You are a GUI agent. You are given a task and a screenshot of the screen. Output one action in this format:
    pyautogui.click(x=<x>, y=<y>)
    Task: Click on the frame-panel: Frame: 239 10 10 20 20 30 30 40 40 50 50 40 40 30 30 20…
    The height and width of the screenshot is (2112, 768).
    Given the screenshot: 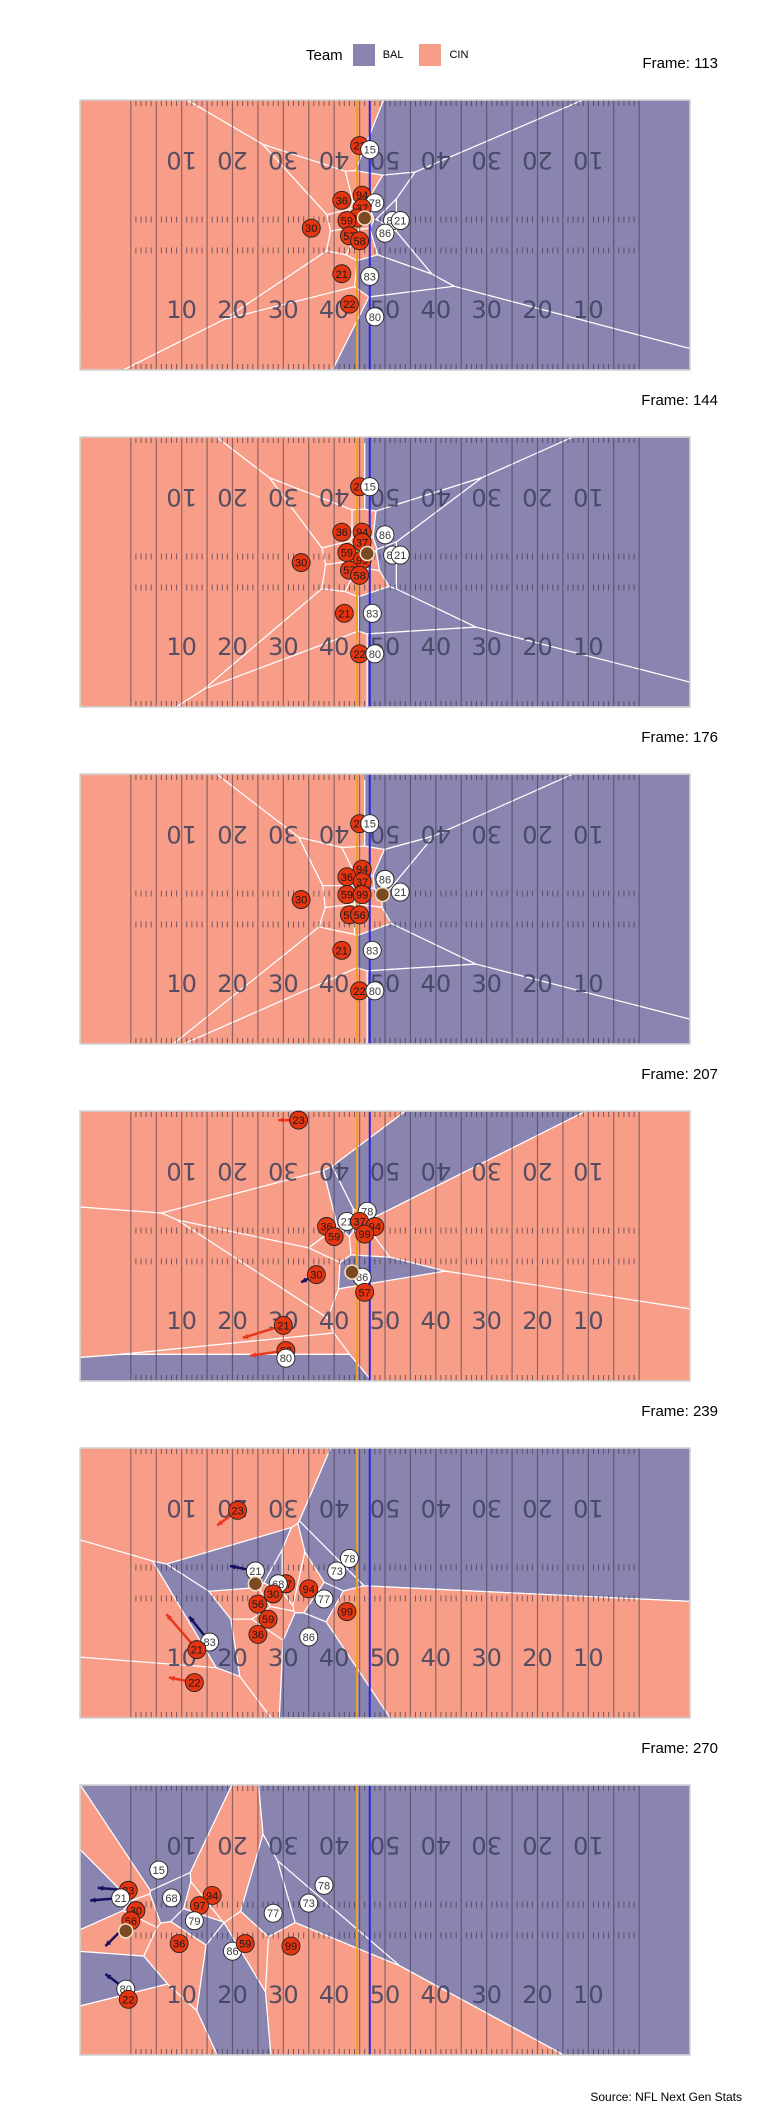 What is the action you would take?
    pyautogui.click(x=398, y=1561)
    